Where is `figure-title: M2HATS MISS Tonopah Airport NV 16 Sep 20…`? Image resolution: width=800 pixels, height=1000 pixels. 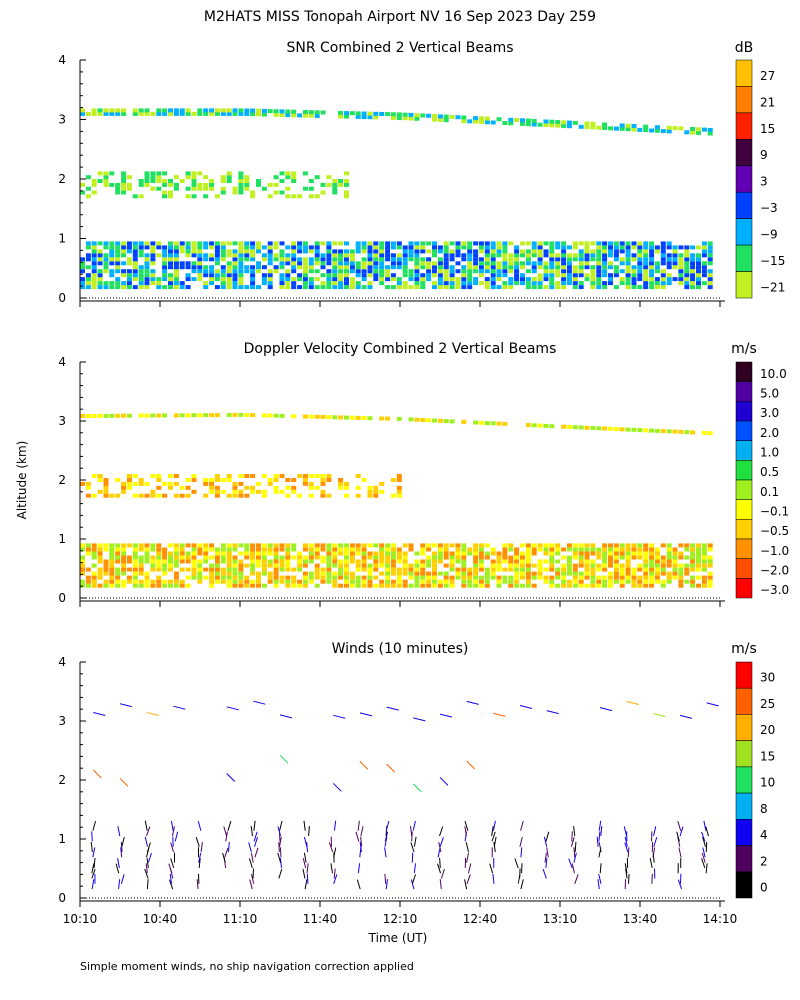
figure-title: M2HATS MISS Tonopah Airport NV 16 Sep 20… is located at coordinates (400, 17).